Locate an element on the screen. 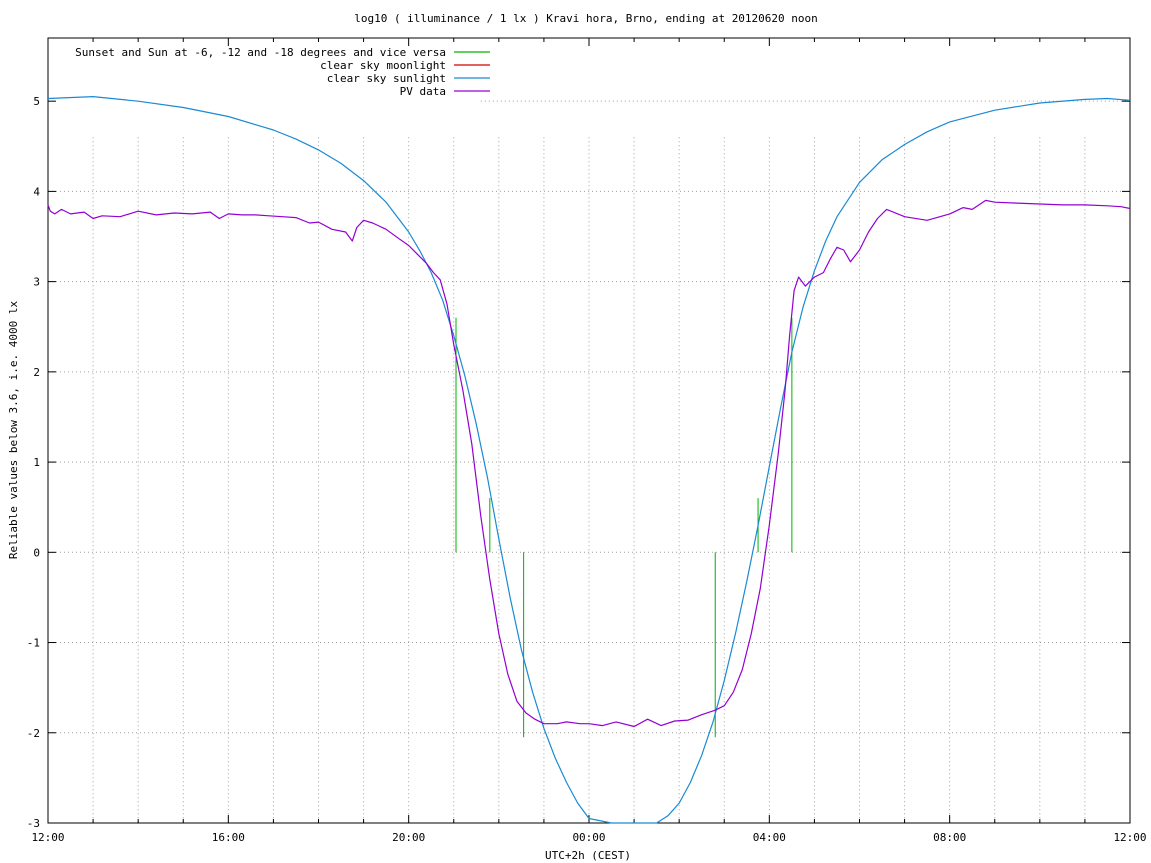 The image size is (1151, 863). y-tick-label: -2 is located at coordinates (33, 733).